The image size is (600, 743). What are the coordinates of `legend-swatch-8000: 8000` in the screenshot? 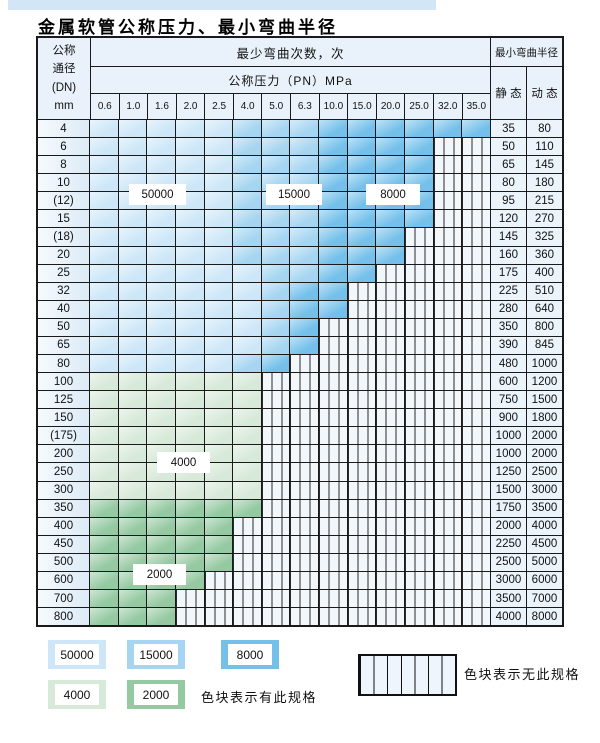 It's located at (250, 654).